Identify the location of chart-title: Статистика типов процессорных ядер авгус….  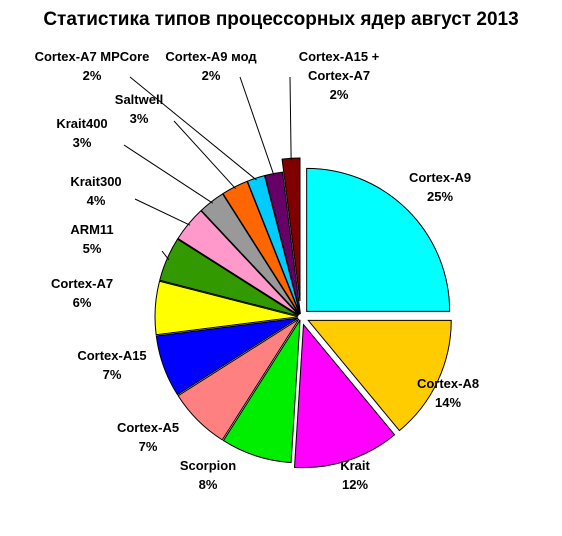
(281, 19).